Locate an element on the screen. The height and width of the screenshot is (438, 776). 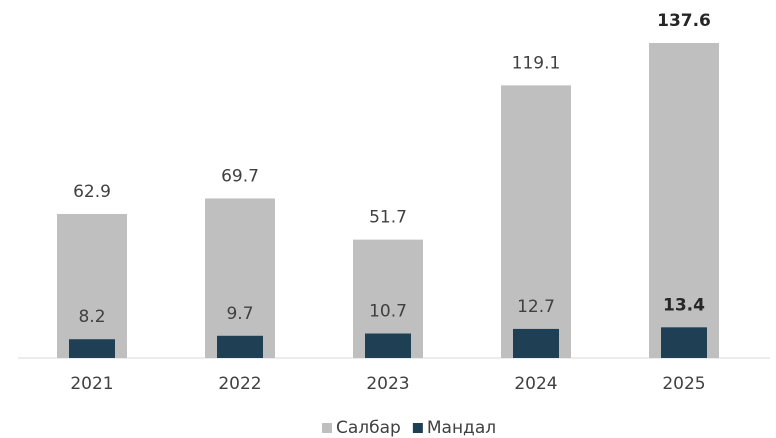
data-label: 69.7 is located at coordinates (240, 176).